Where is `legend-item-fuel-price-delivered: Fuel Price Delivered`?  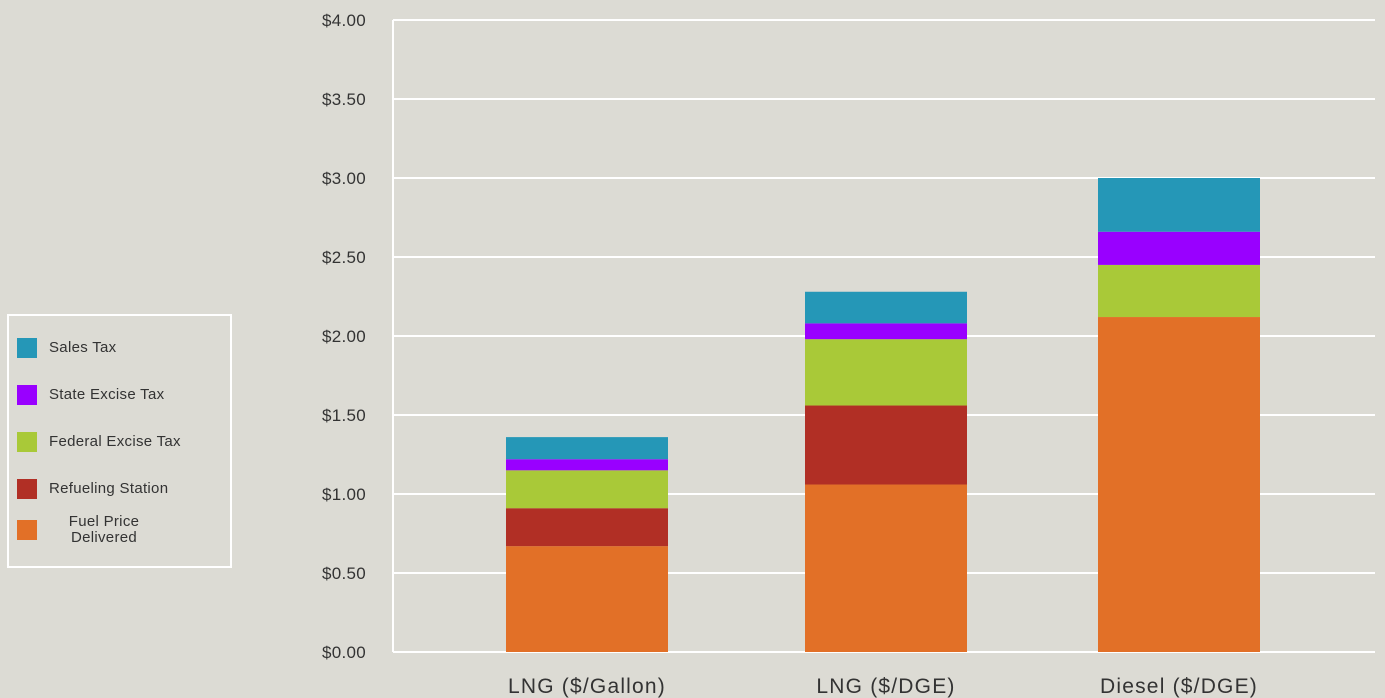 legend-item-fuel-price-delivered: Fuel Price Delivered is located at coordinates (122, 530).